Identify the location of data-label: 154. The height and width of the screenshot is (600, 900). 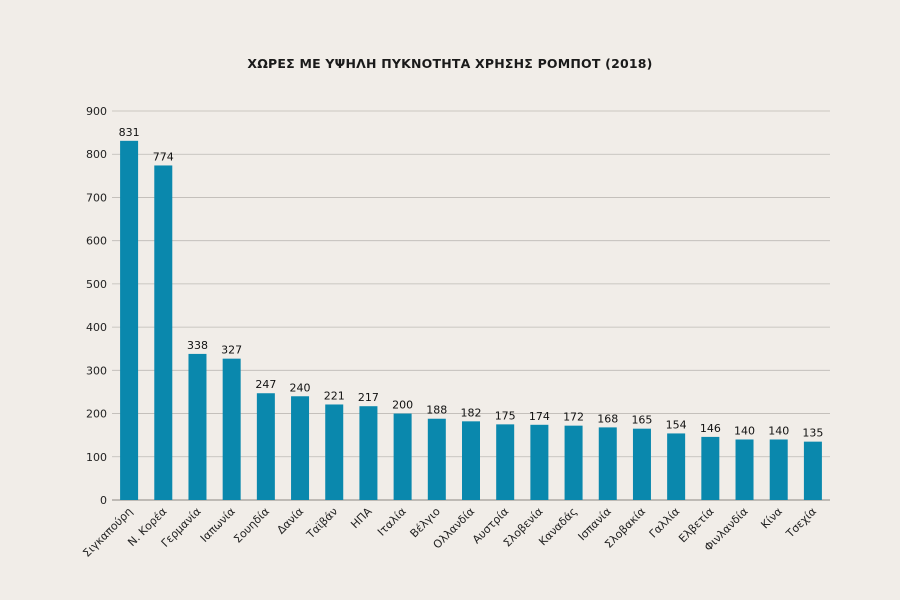
(676, 424).